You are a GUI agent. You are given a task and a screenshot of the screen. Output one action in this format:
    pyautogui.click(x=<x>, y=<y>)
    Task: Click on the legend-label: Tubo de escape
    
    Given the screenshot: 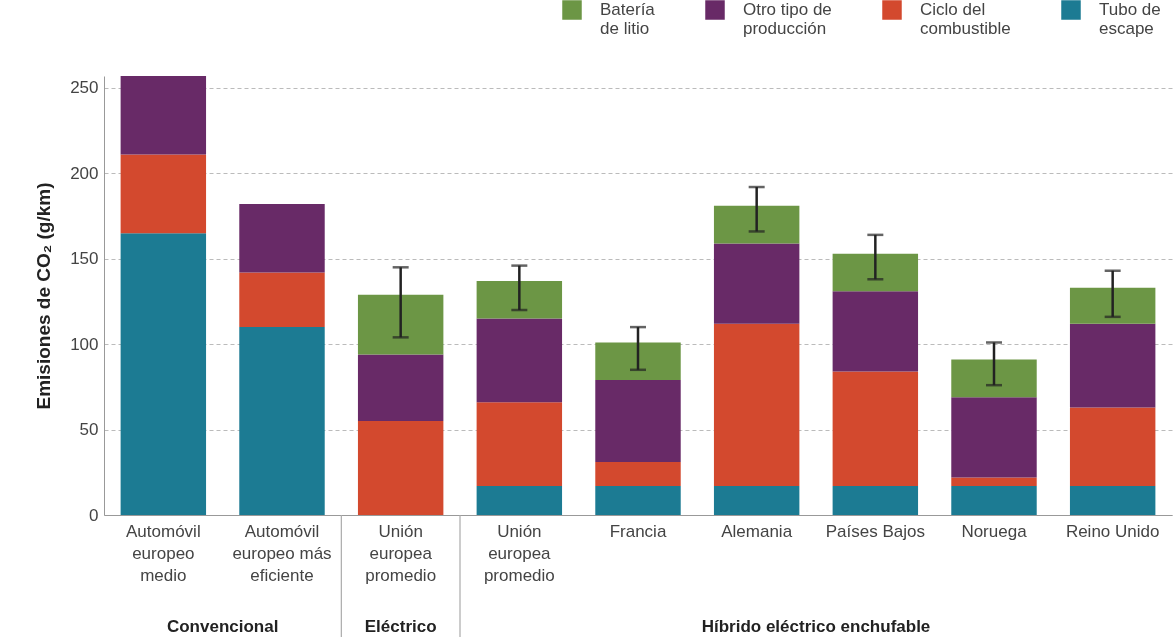 What is the action you would take?
    pyautogui.click(x=1130, y=19)
    